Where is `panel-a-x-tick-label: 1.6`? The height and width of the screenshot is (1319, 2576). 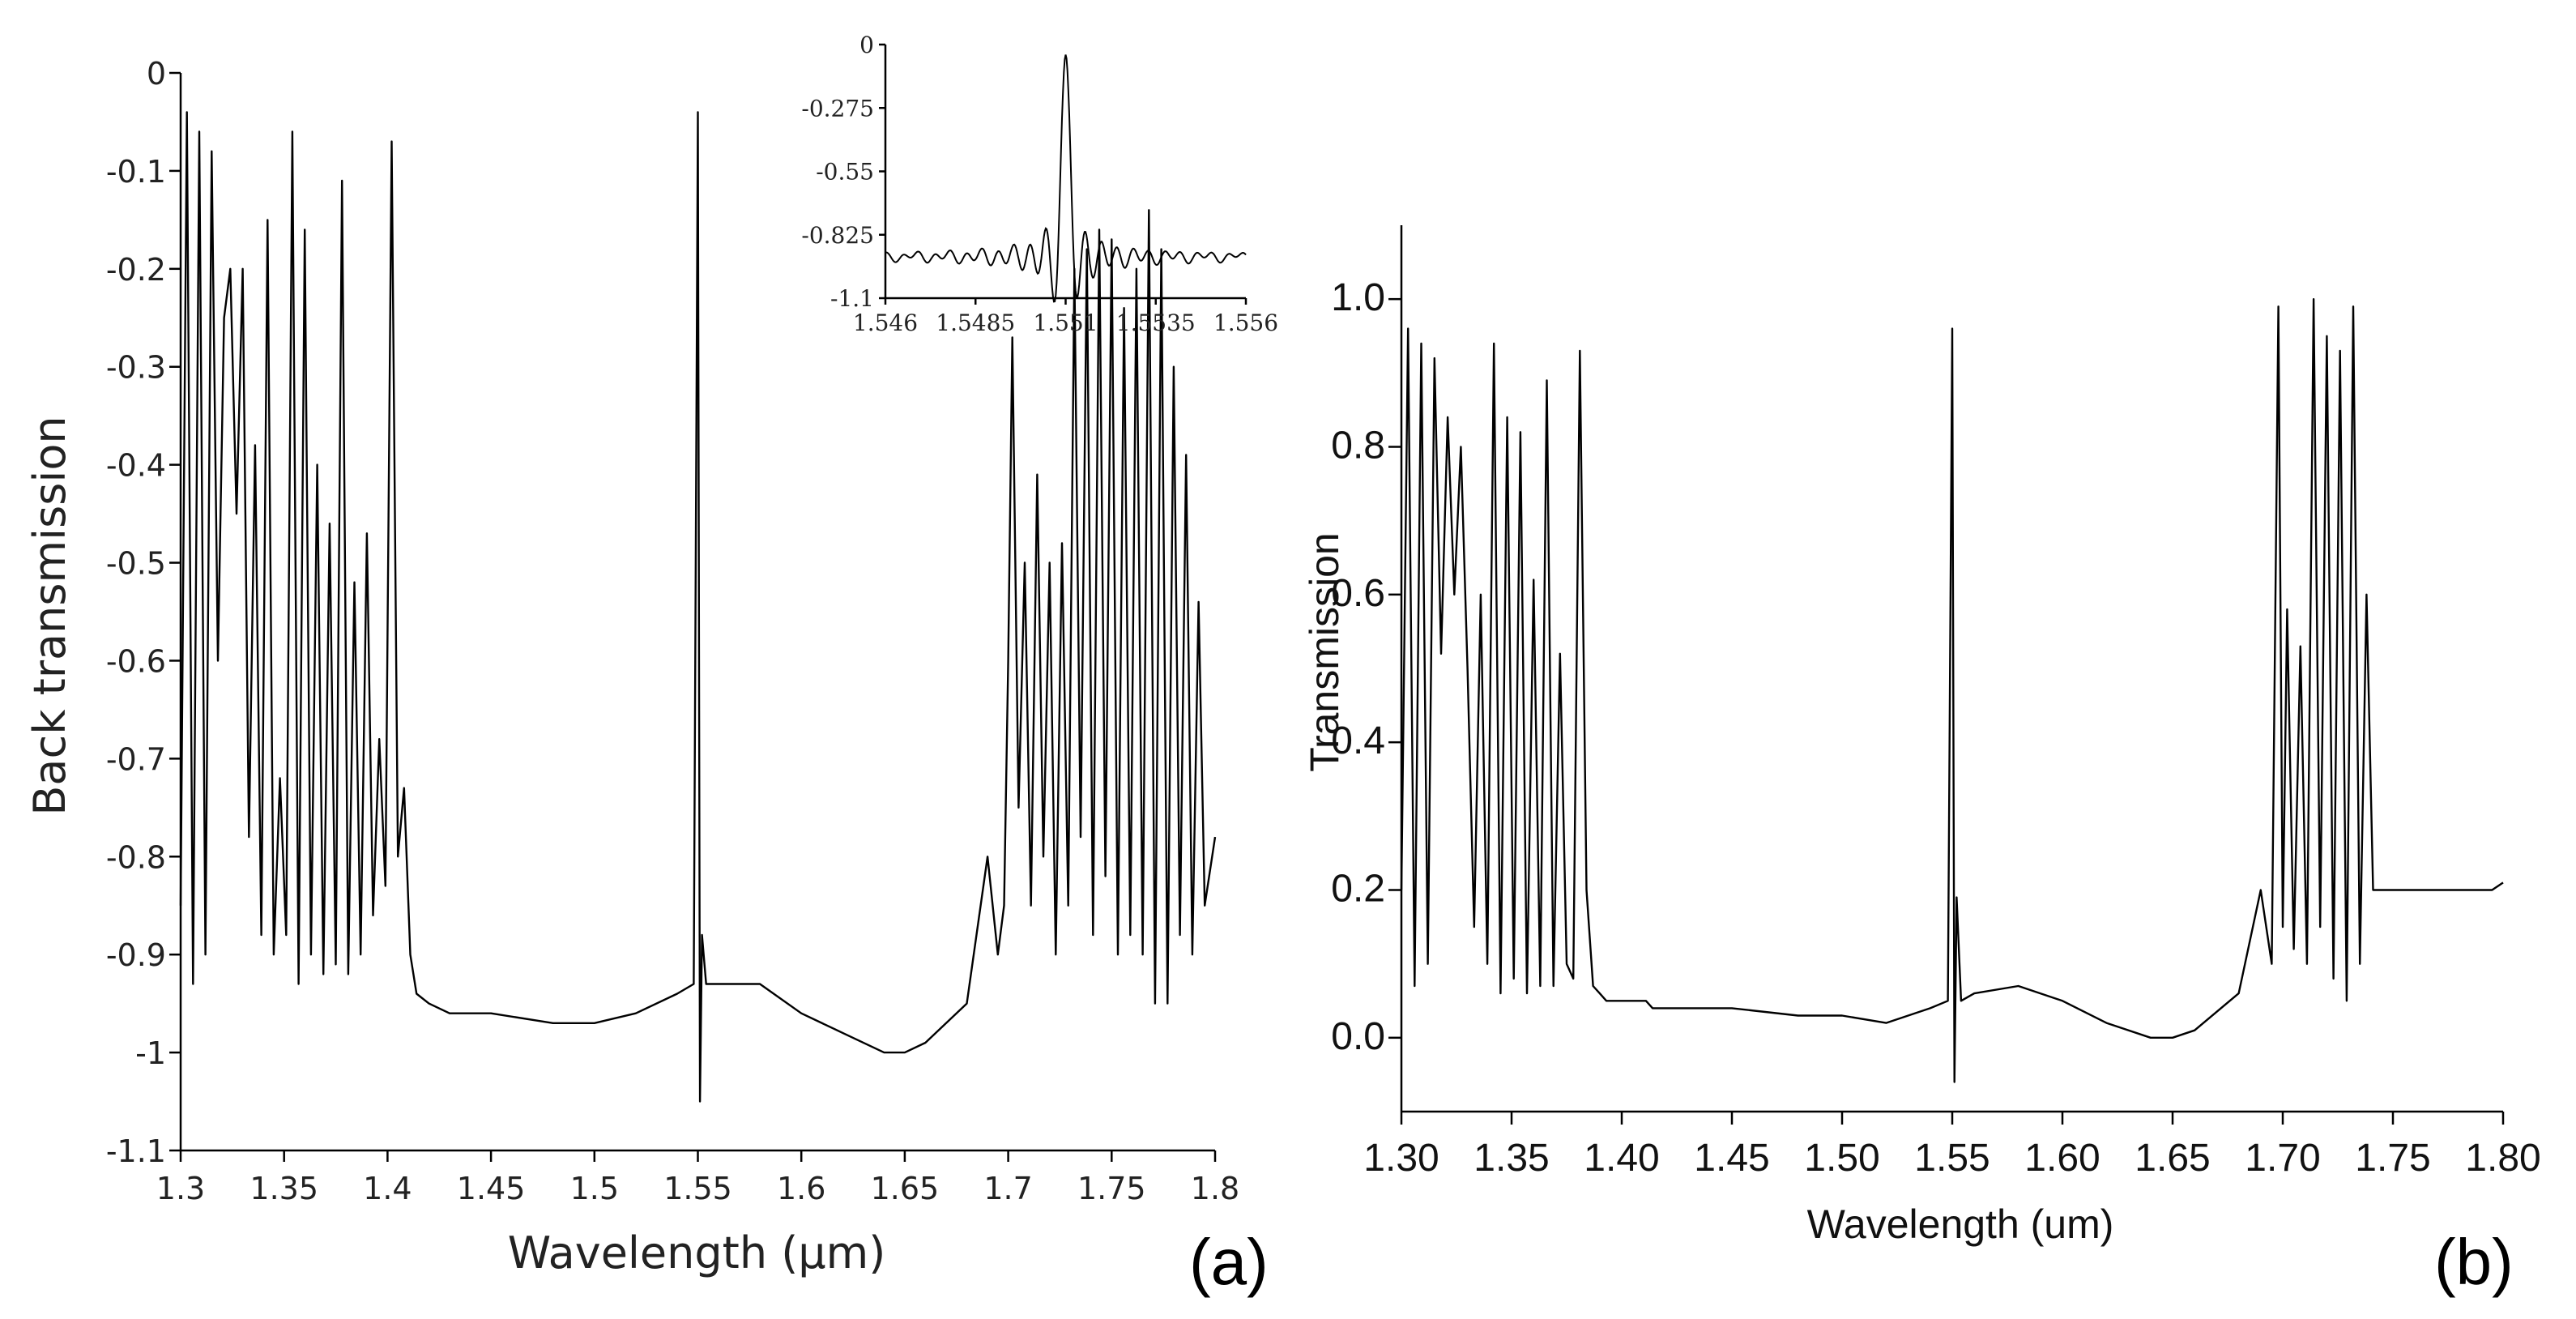
panel-a-x-tick-label: 1.6 is located at coordinates (801, 1188).